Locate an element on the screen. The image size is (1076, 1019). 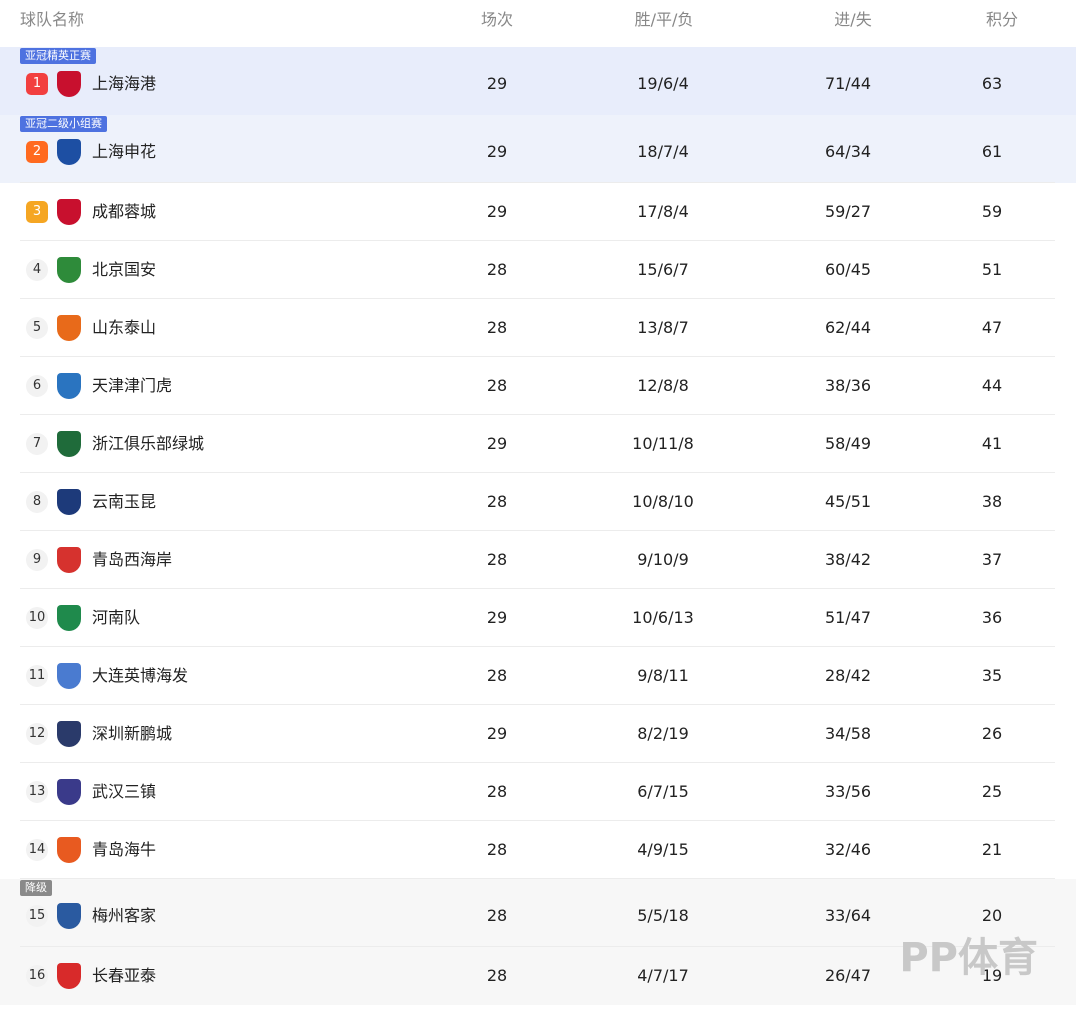
table-row: 5 山东泰山 28 13/8/7 62/44 47 is located at coordinates (538, 328).